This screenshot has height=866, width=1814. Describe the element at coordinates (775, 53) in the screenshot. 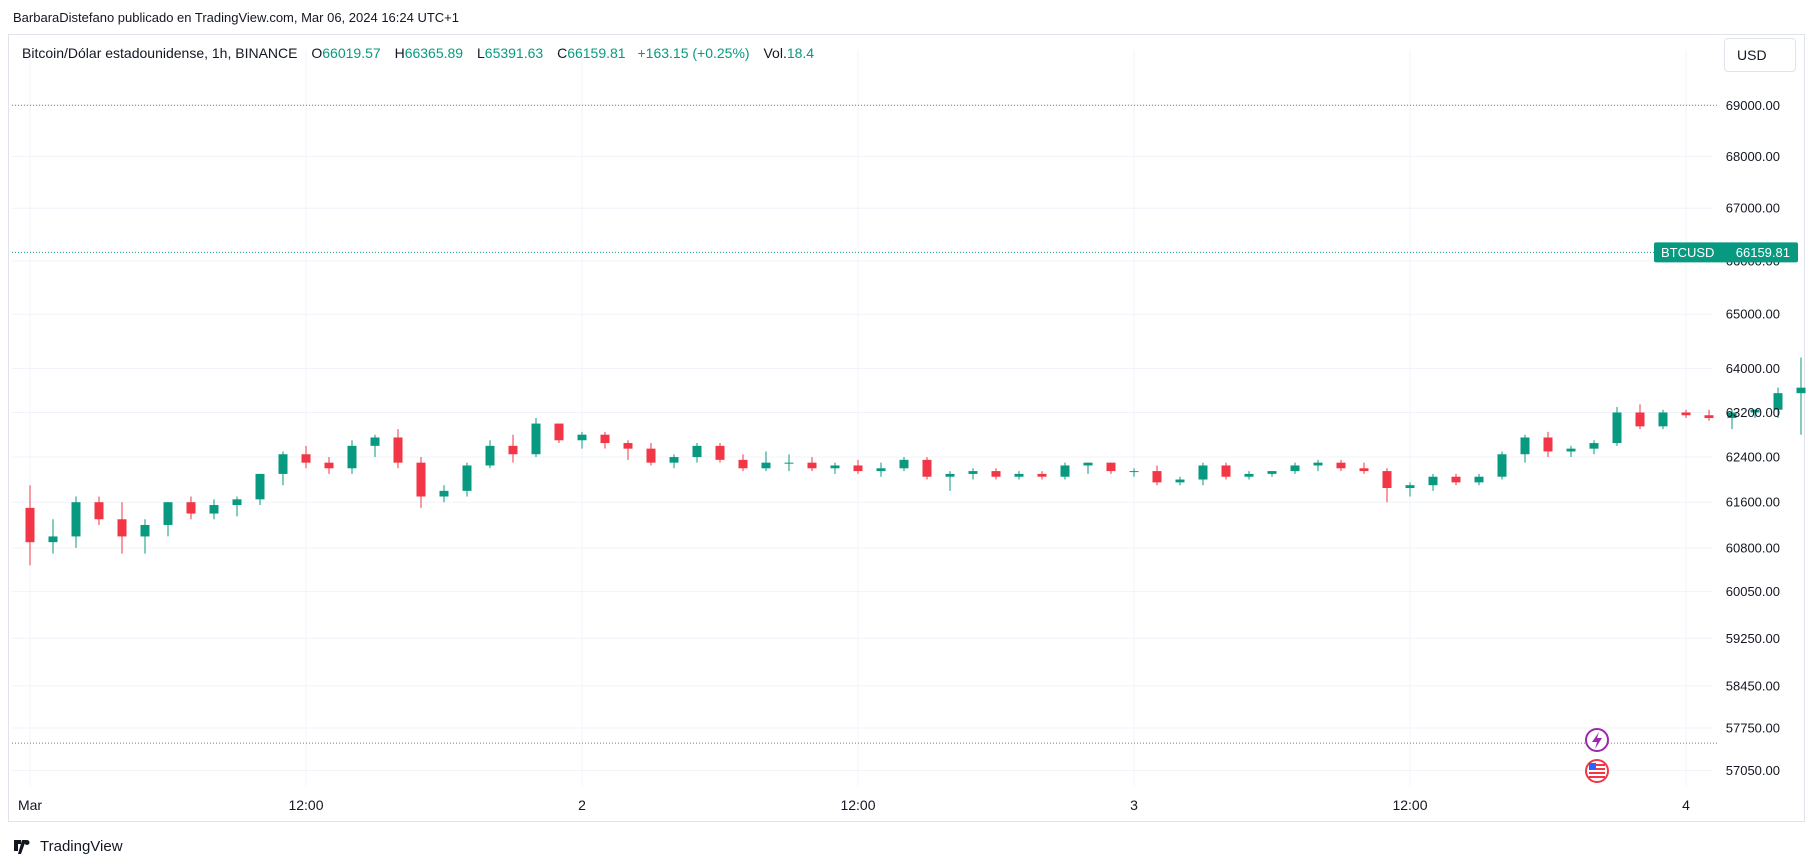

I see `legend-vol-label: Vol.` at that location.